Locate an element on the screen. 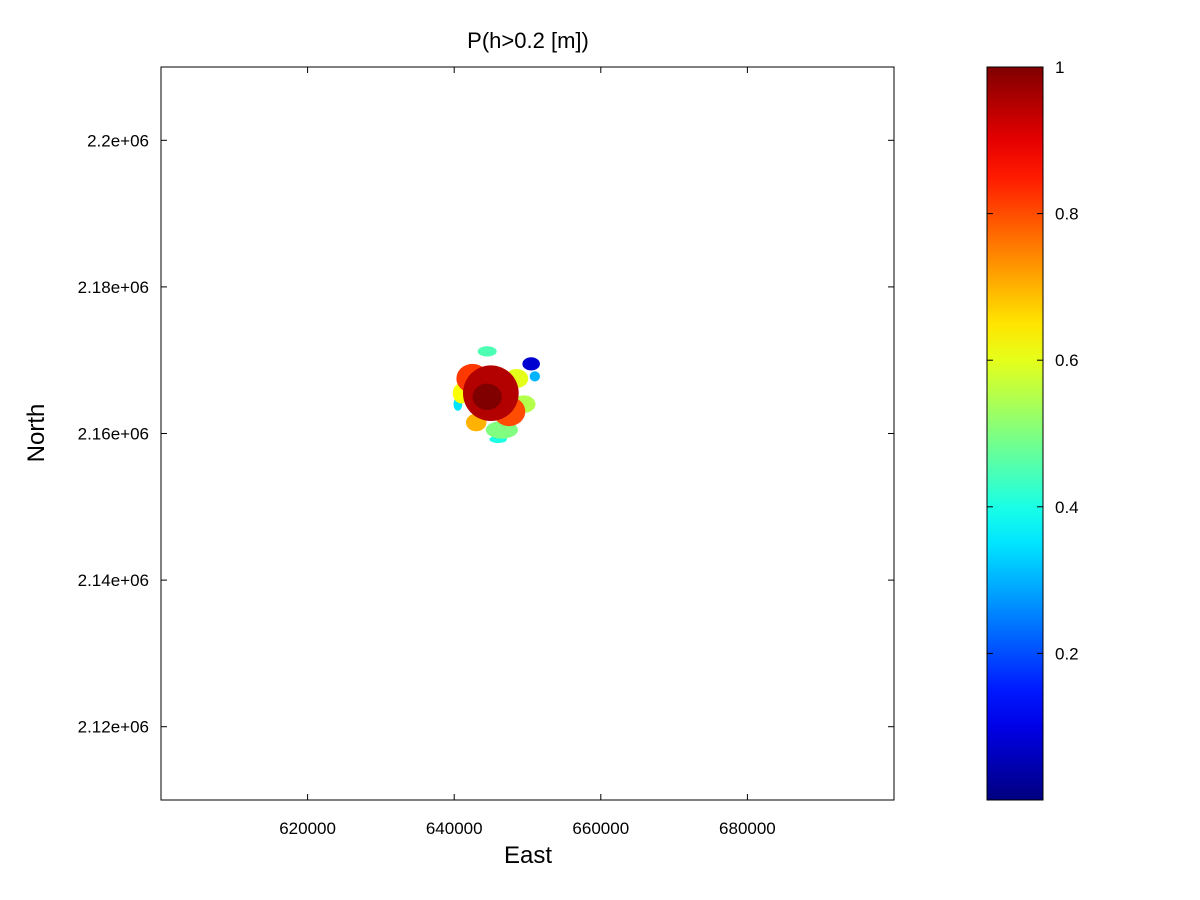 This screenshot has width=1200, height=900. y-tick-label: 2.18e+06 is located at coordinates (113, 287).